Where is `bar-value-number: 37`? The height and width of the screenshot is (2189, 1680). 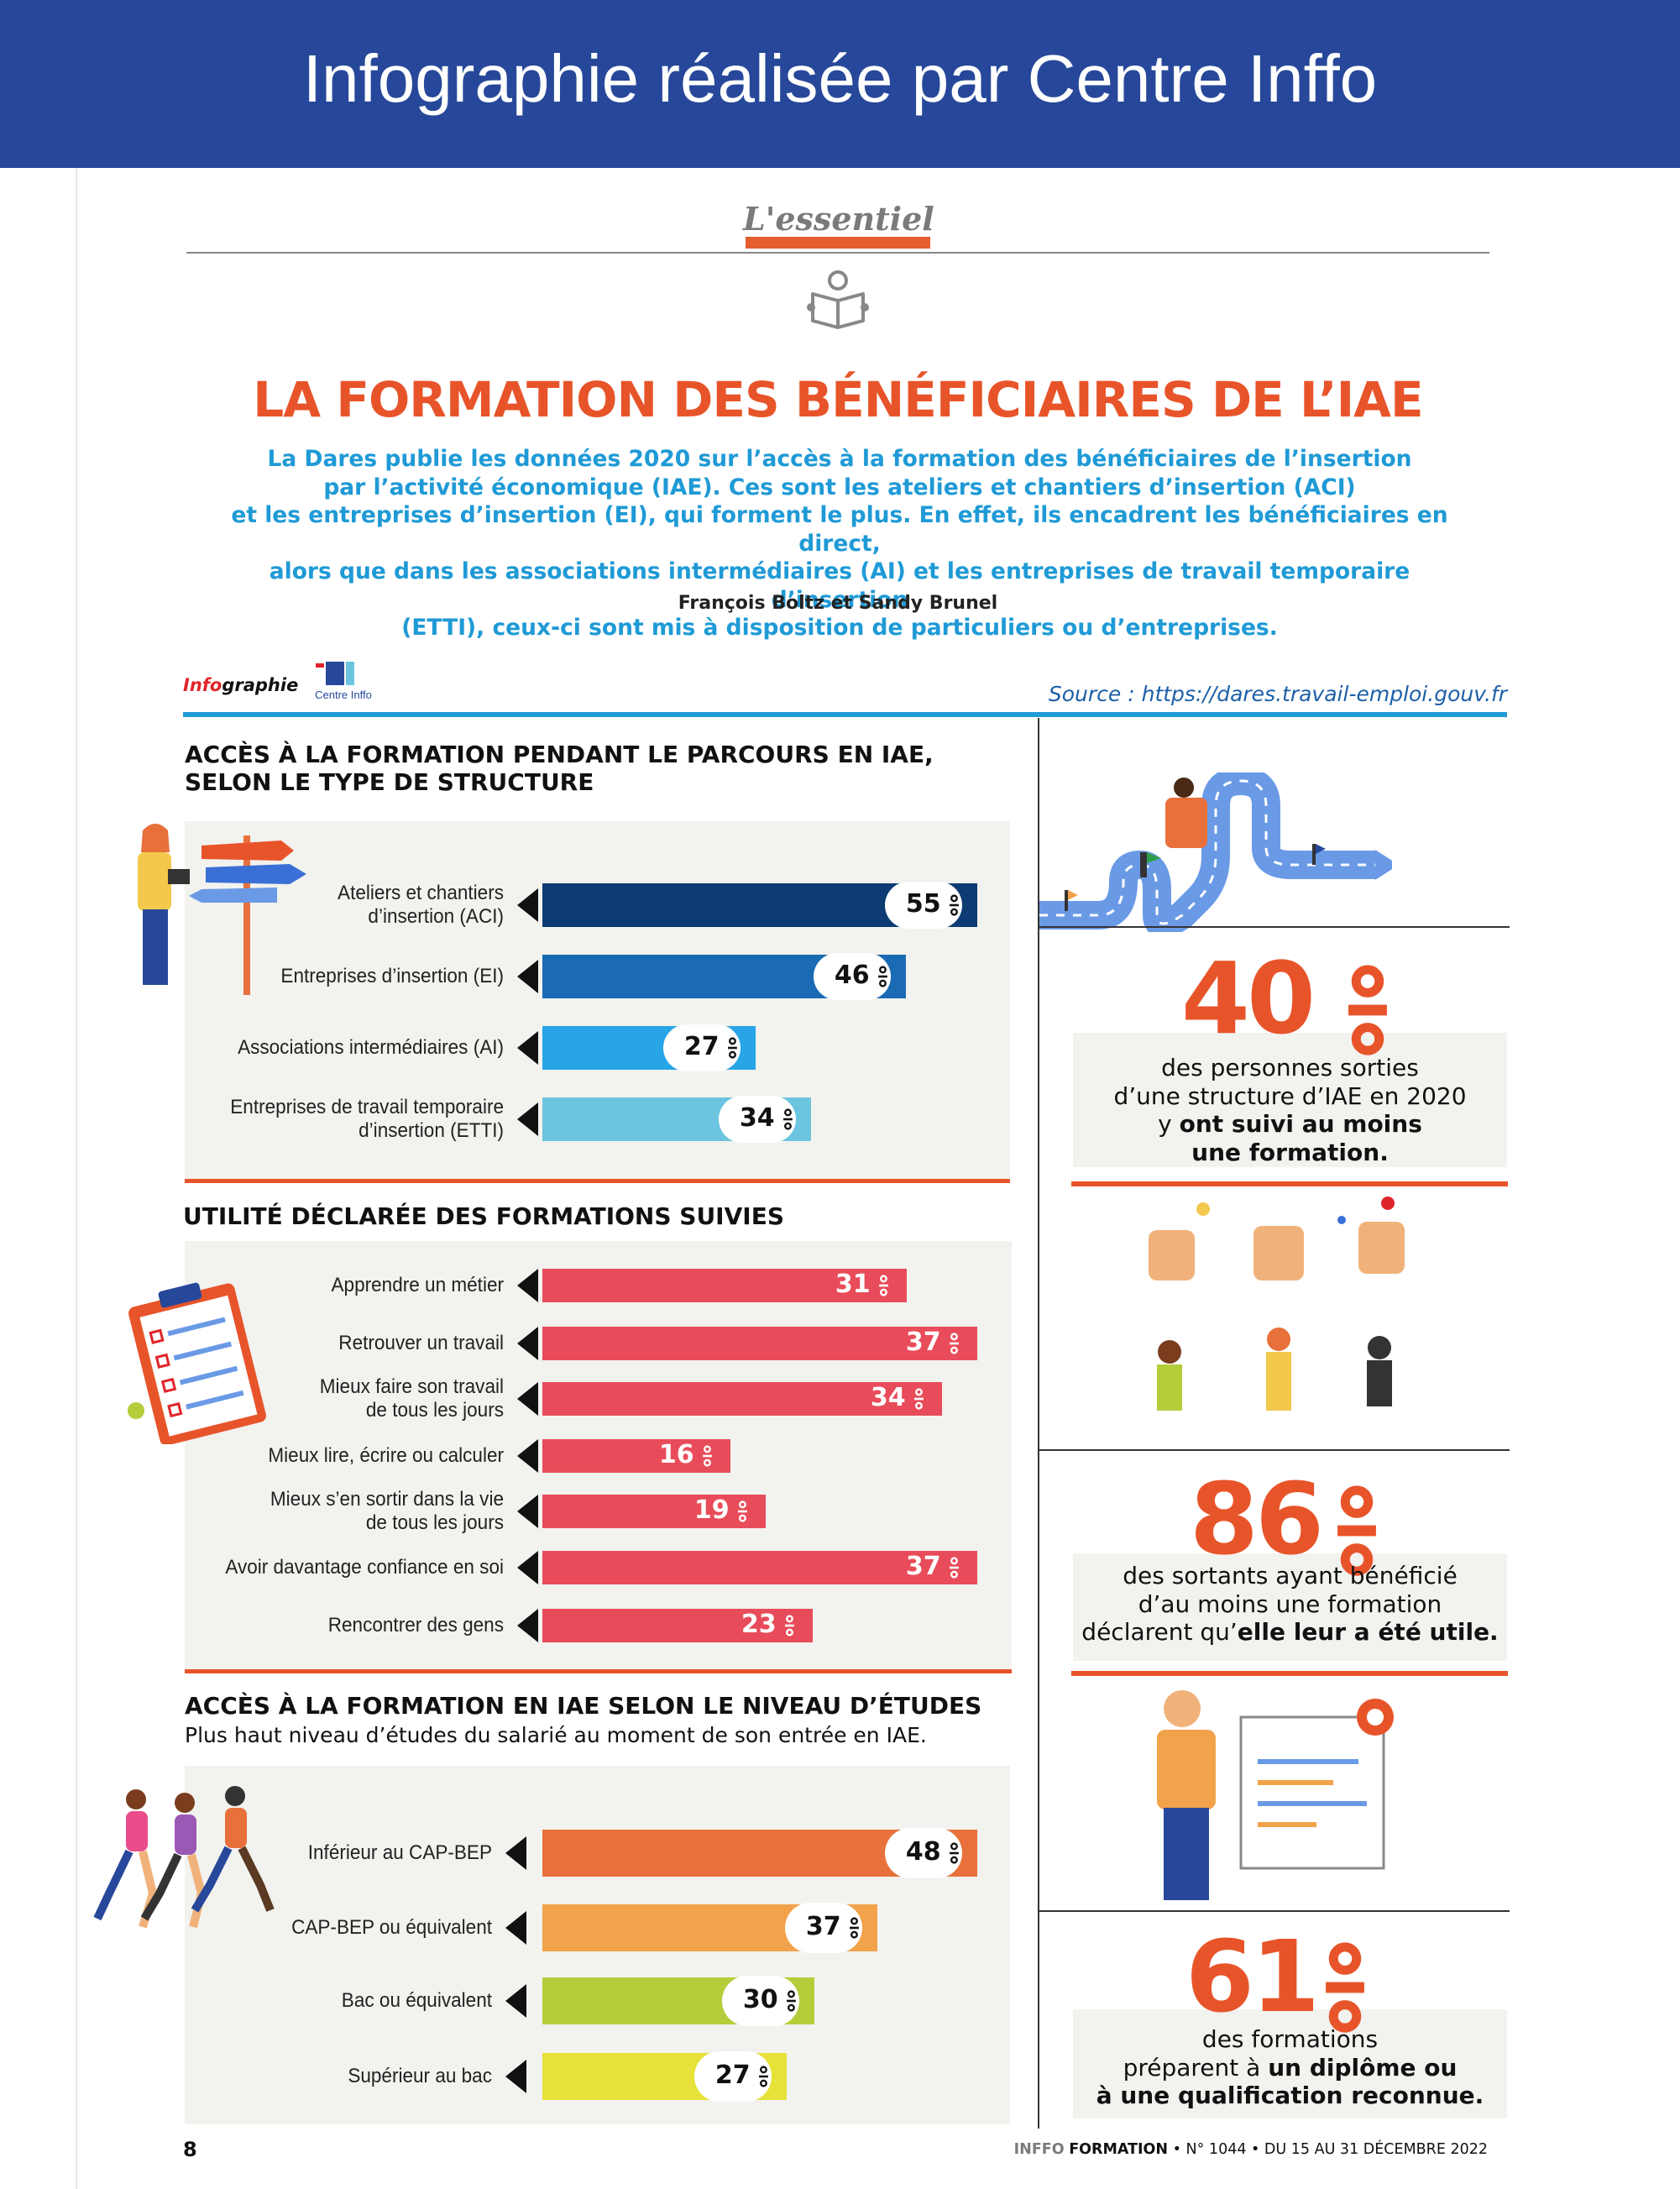 bar-value-number: 37 is located at coordinates (823, 1926).